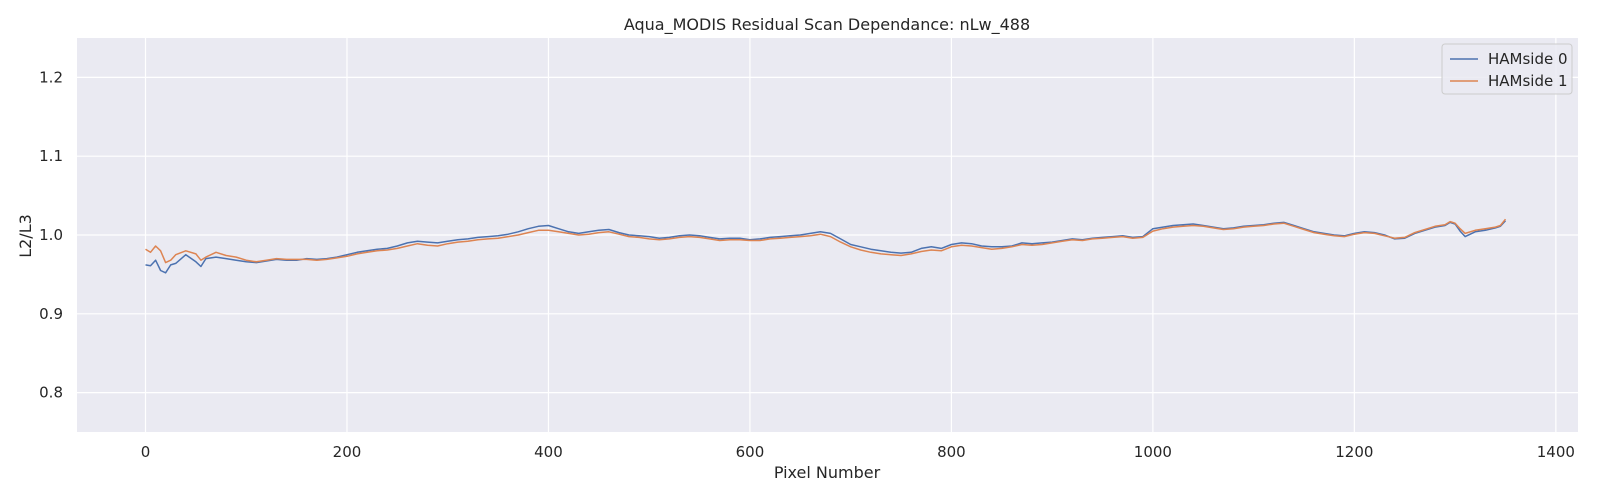 The height and width of the screenshot is (500, 1600). What do you see at coordinates (1528, 59) in the screenshot?
I see `legend-label: HAMside 0` at bounding box center [1528, 59].